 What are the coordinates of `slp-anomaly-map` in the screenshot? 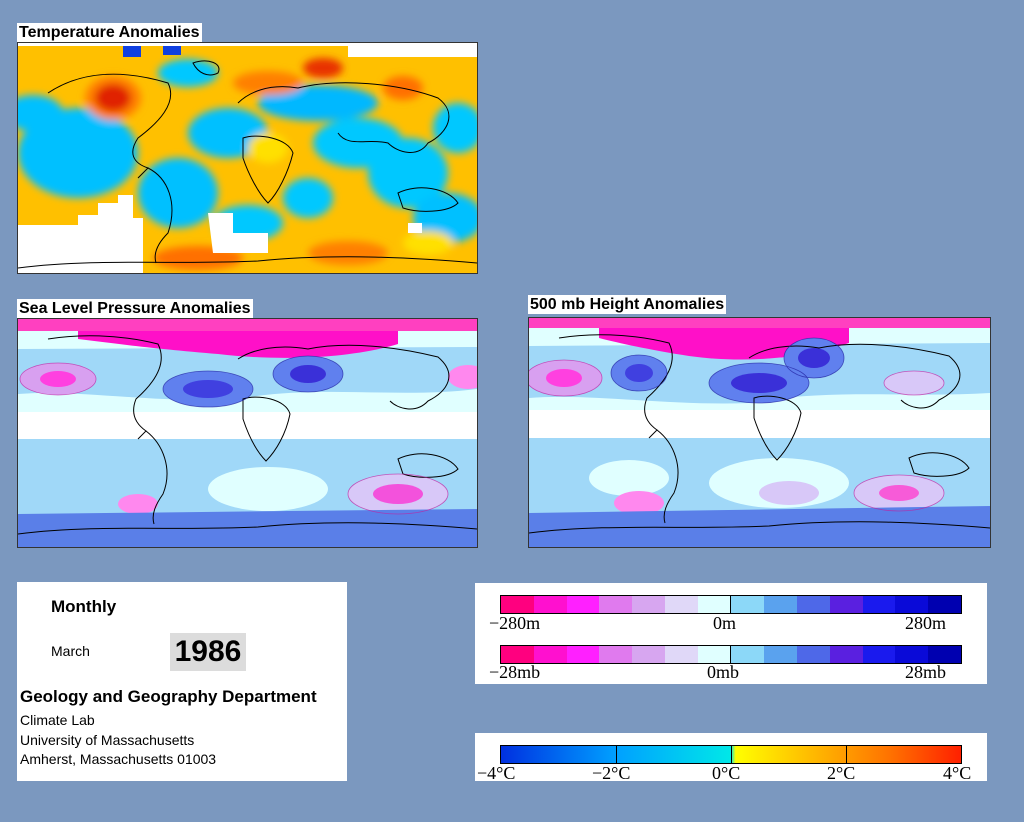 It's located at (247, 433).